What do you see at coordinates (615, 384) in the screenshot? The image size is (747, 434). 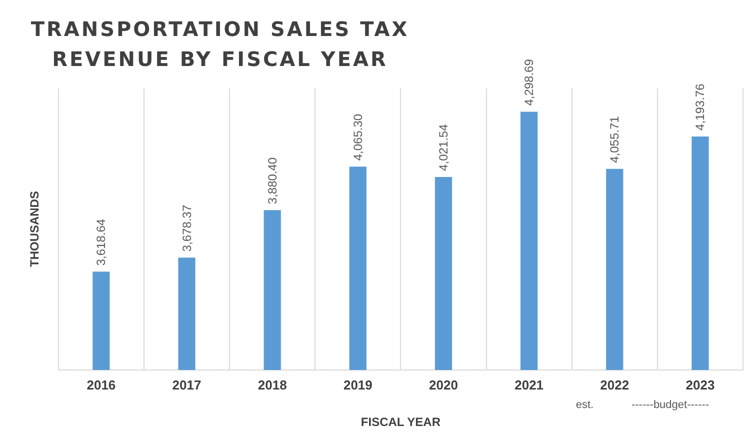 I see `x-tick-label: 2022` at bounding box center [615, 384].